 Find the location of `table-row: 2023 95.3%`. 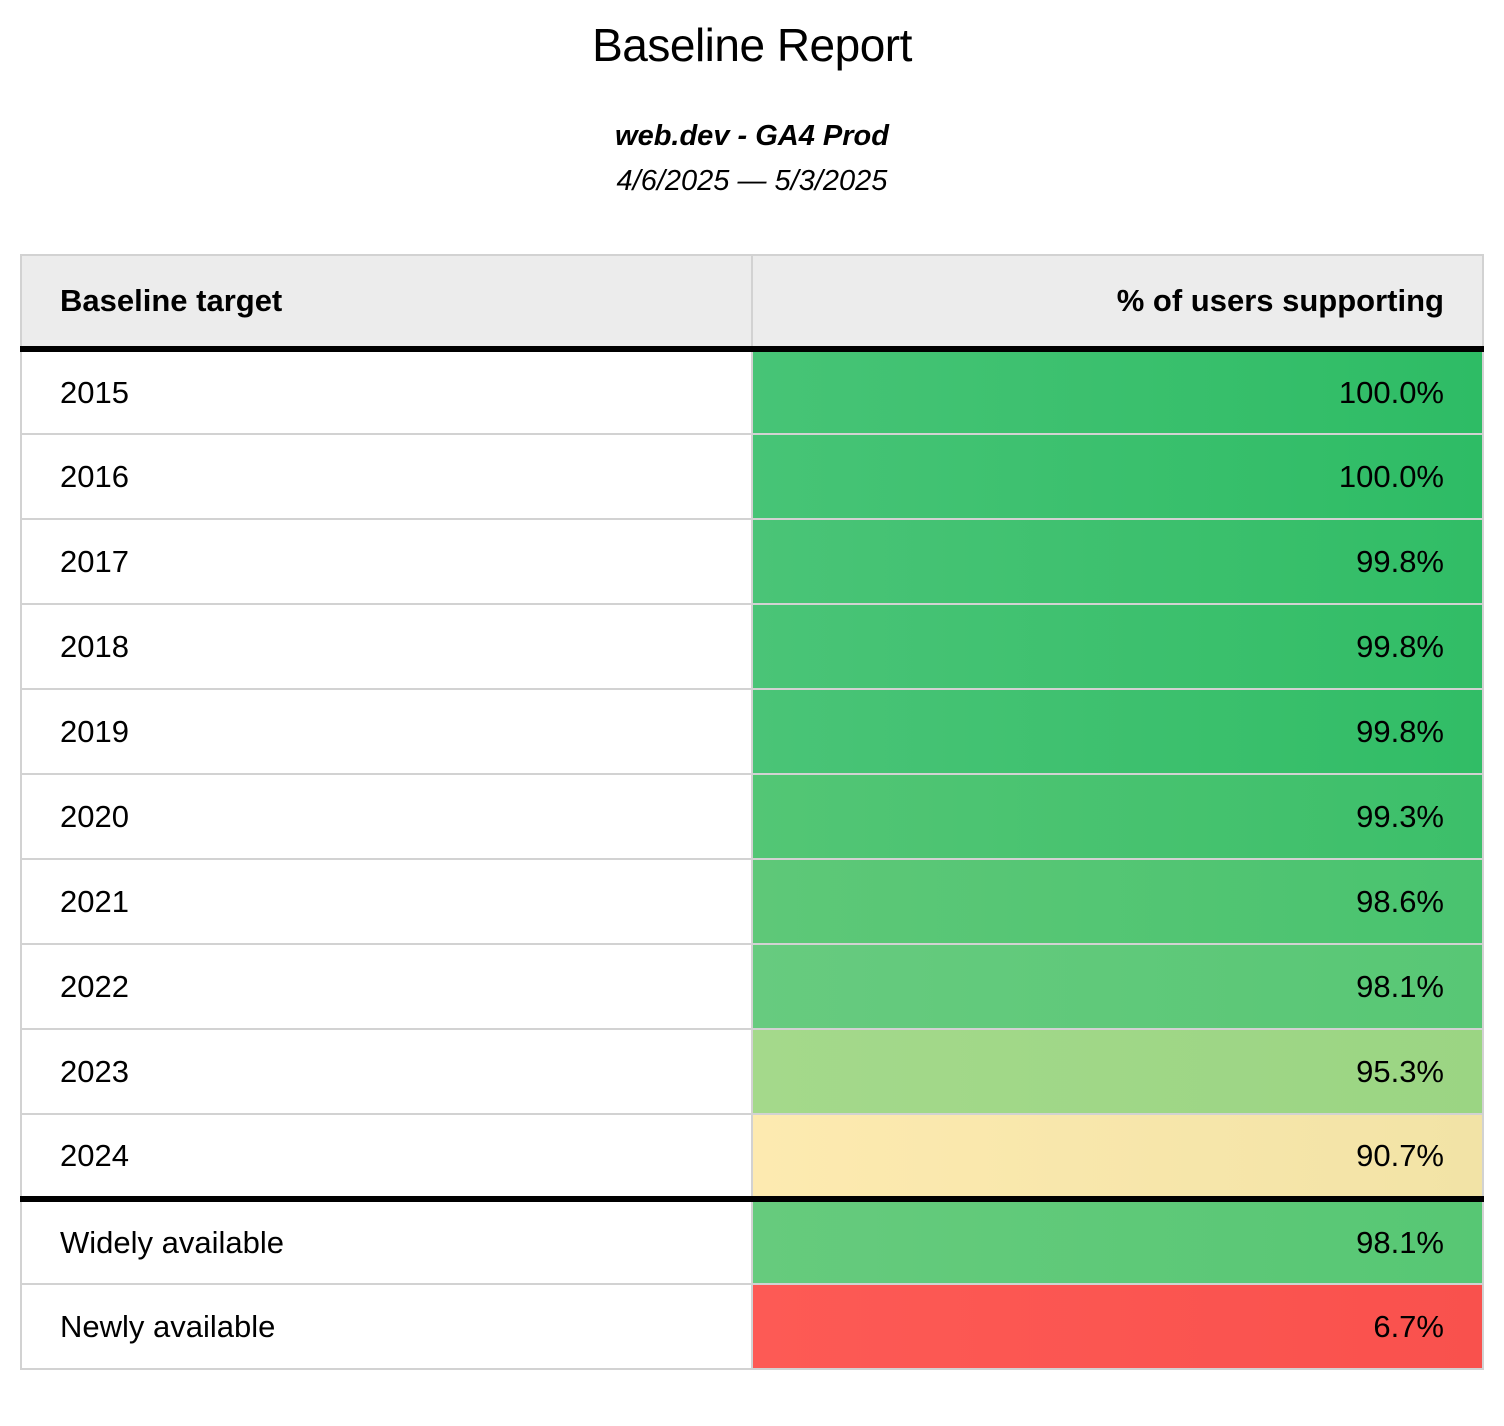

table-row: 2023 95.3% is located at coordinates (752, 1071).